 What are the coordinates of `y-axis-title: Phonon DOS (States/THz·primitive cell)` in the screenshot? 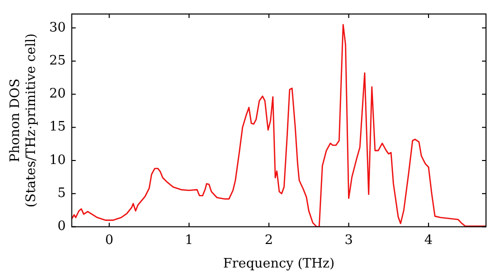 It's located at (23, 120).